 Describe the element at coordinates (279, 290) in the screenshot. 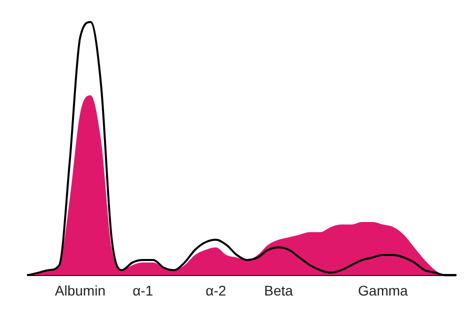

I see `x-tick-label: Beta` at that location.